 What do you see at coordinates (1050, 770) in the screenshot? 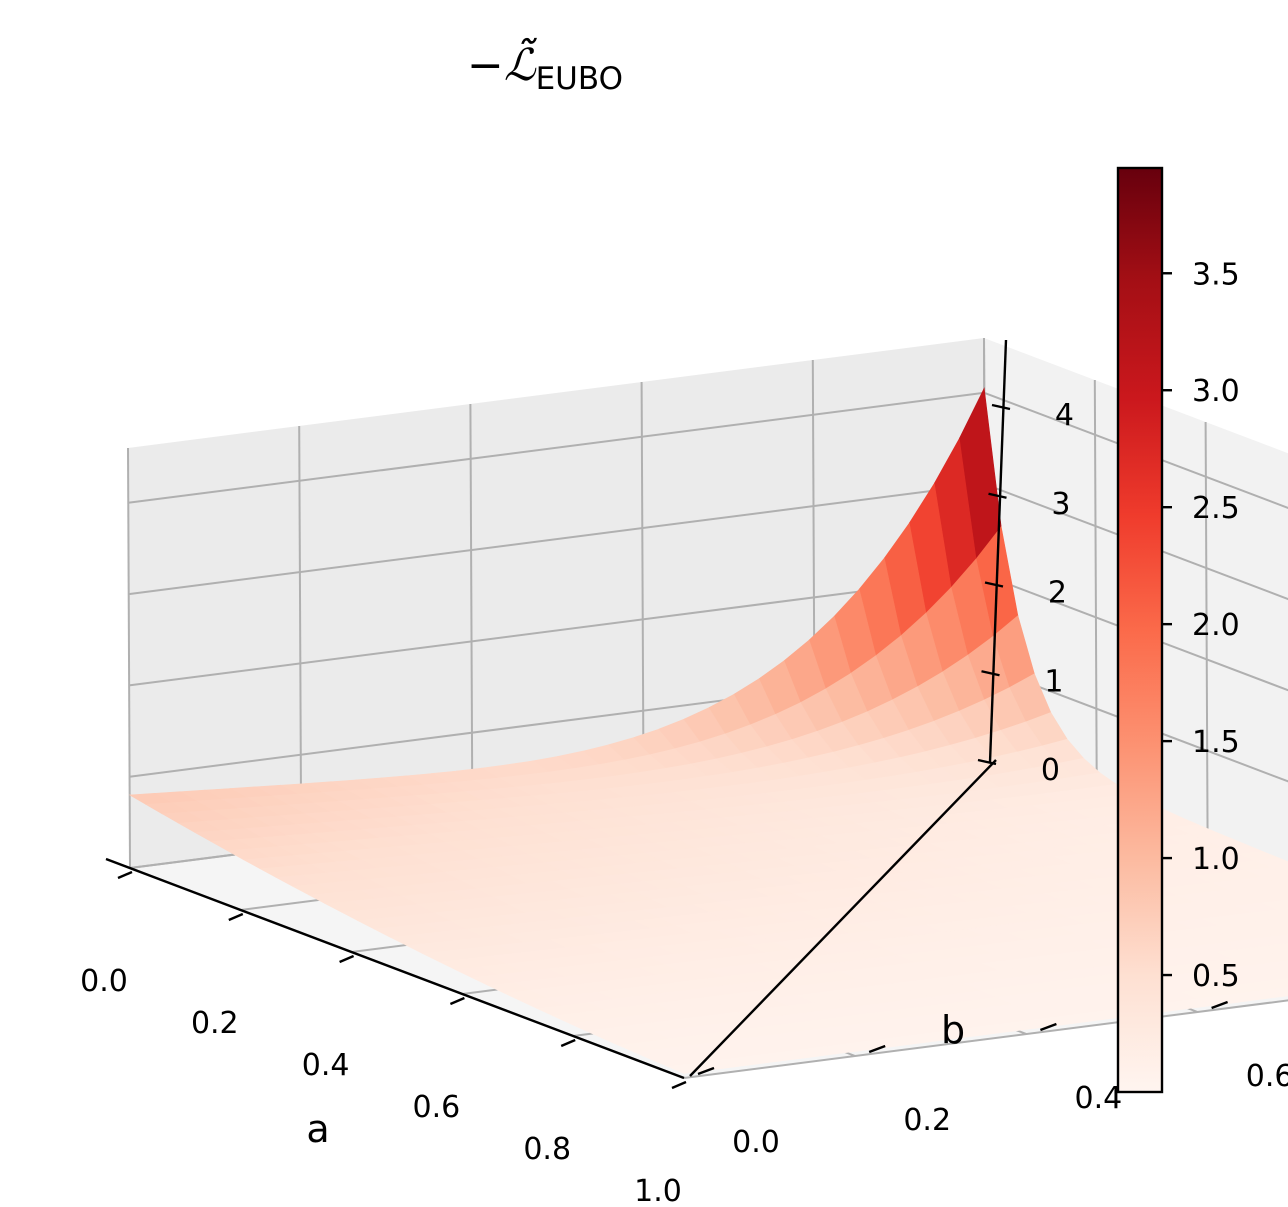
I see `z-tick-label: 0` at bounding box center [1050, 770].